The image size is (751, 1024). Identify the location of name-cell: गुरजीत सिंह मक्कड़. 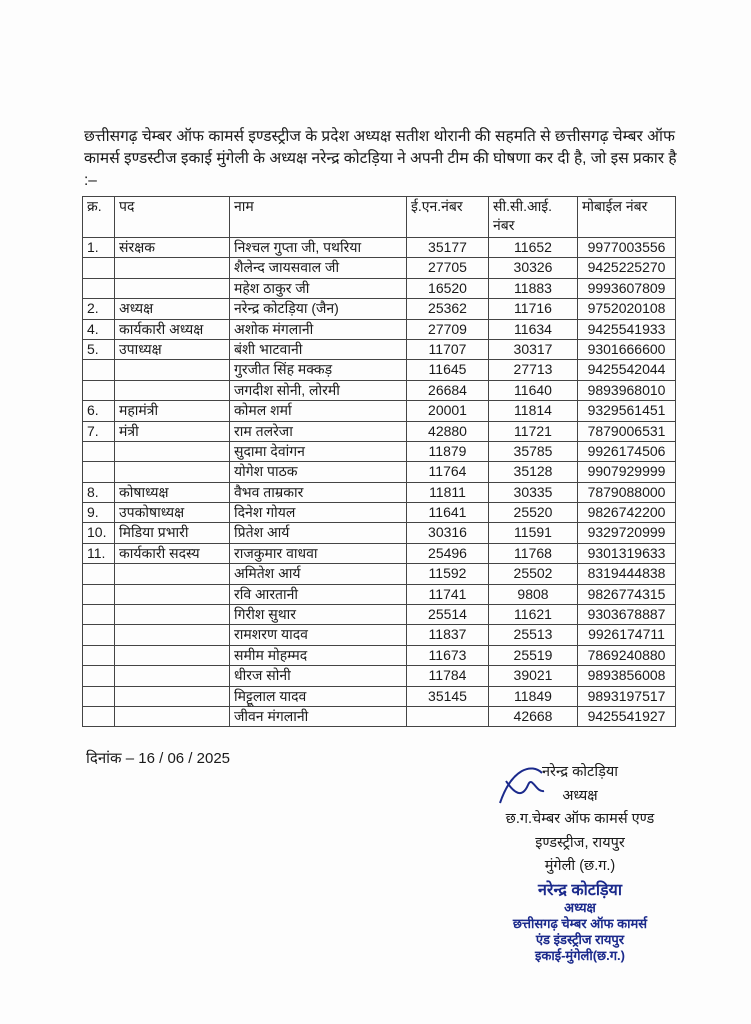
(318, 370).